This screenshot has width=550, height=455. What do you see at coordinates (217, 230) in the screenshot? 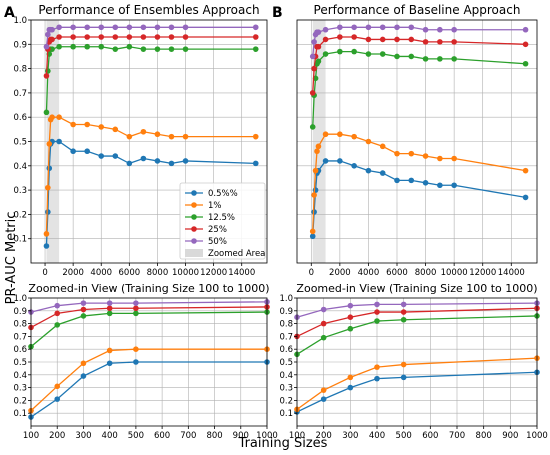
I see `legend-entry-label: 25%` at bounding box center [217, 230].